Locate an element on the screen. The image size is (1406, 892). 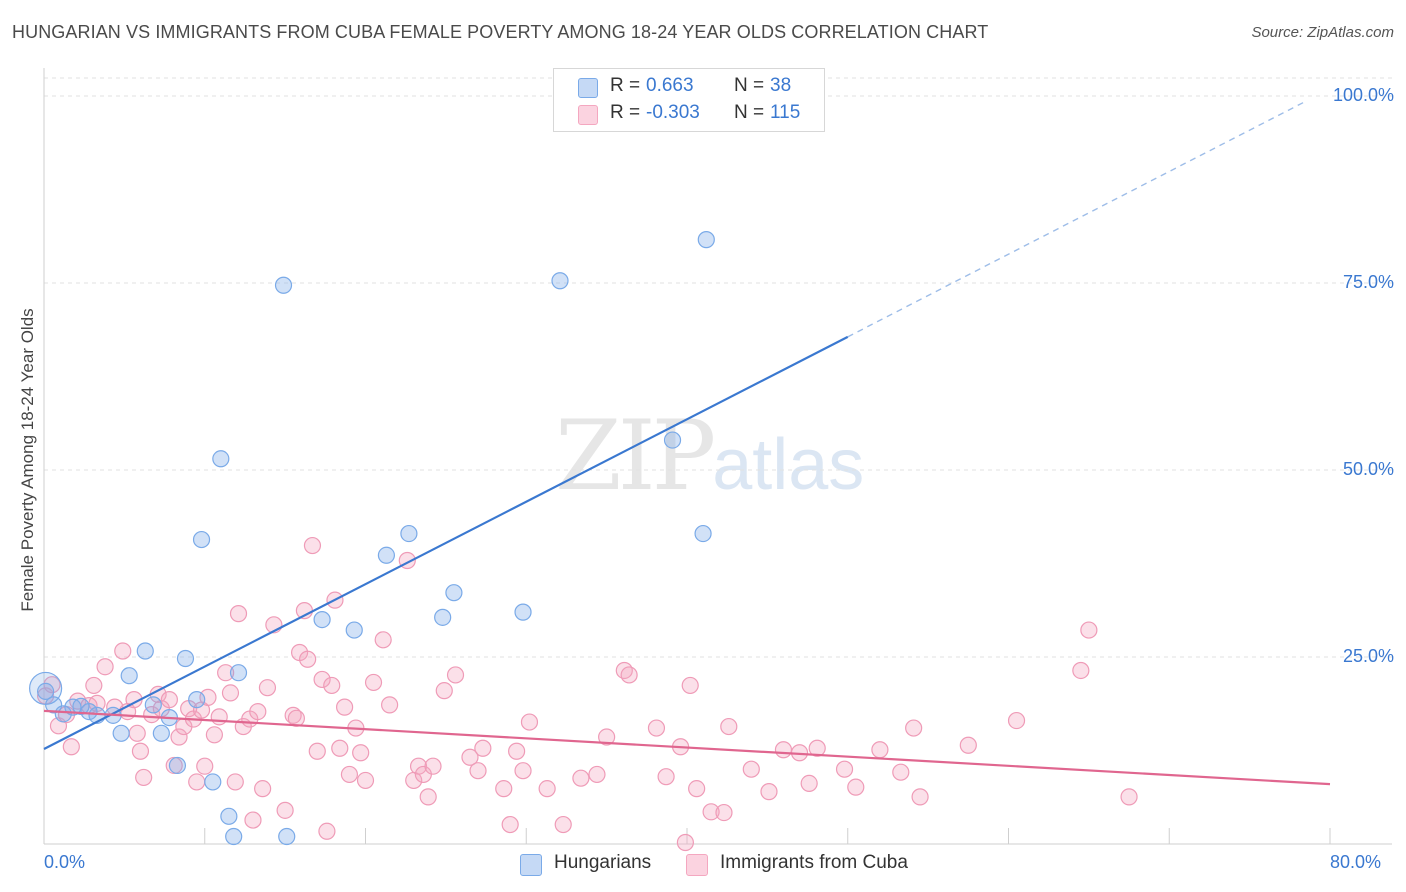
trend-line-hungarians-extension is located at coordinates (1077, 219).